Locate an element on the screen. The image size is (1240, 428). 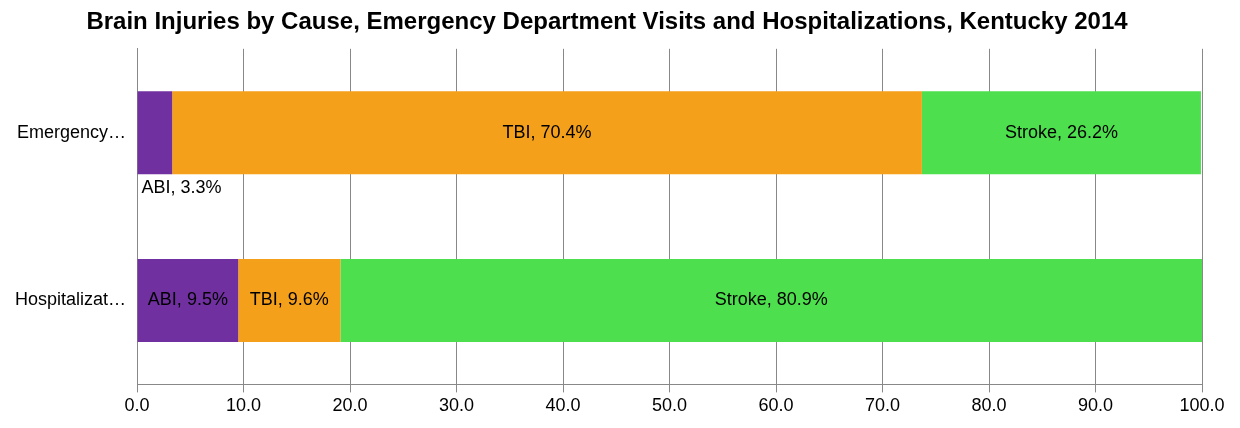
chart-title: Brain Injuries by Cause, Emergency Department Visits and Hospitalizations, Kentucky 2014 is located at coordinates (607, 21).